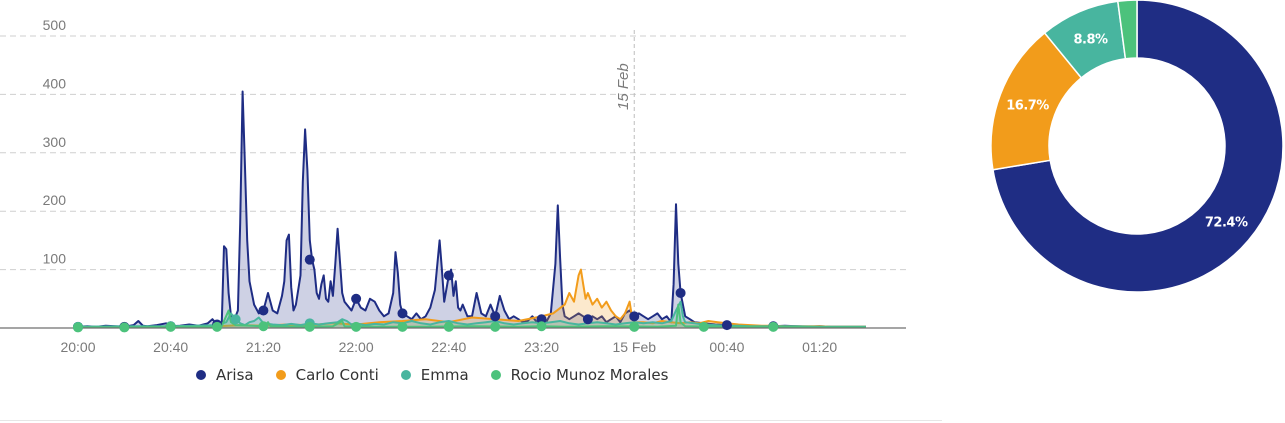  I want to click on series-area-carlo-conti, so click(472, 298).